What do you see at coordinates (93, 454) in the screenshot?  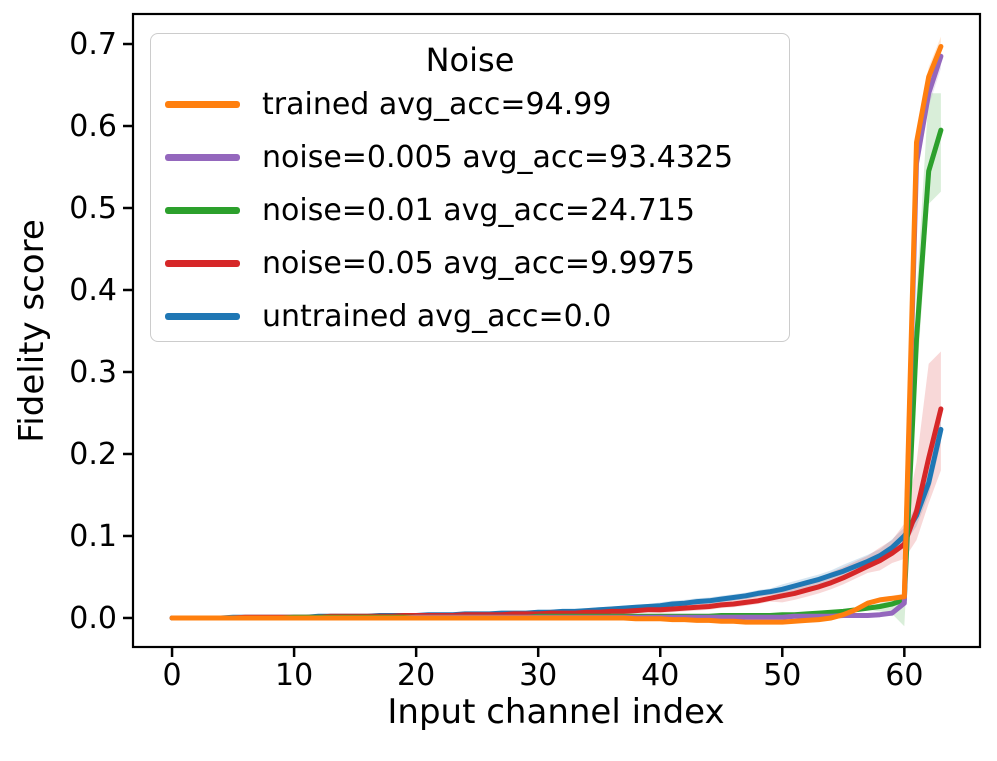 I see `y-tick-label: 0.2` at bounding box center [93, 454].